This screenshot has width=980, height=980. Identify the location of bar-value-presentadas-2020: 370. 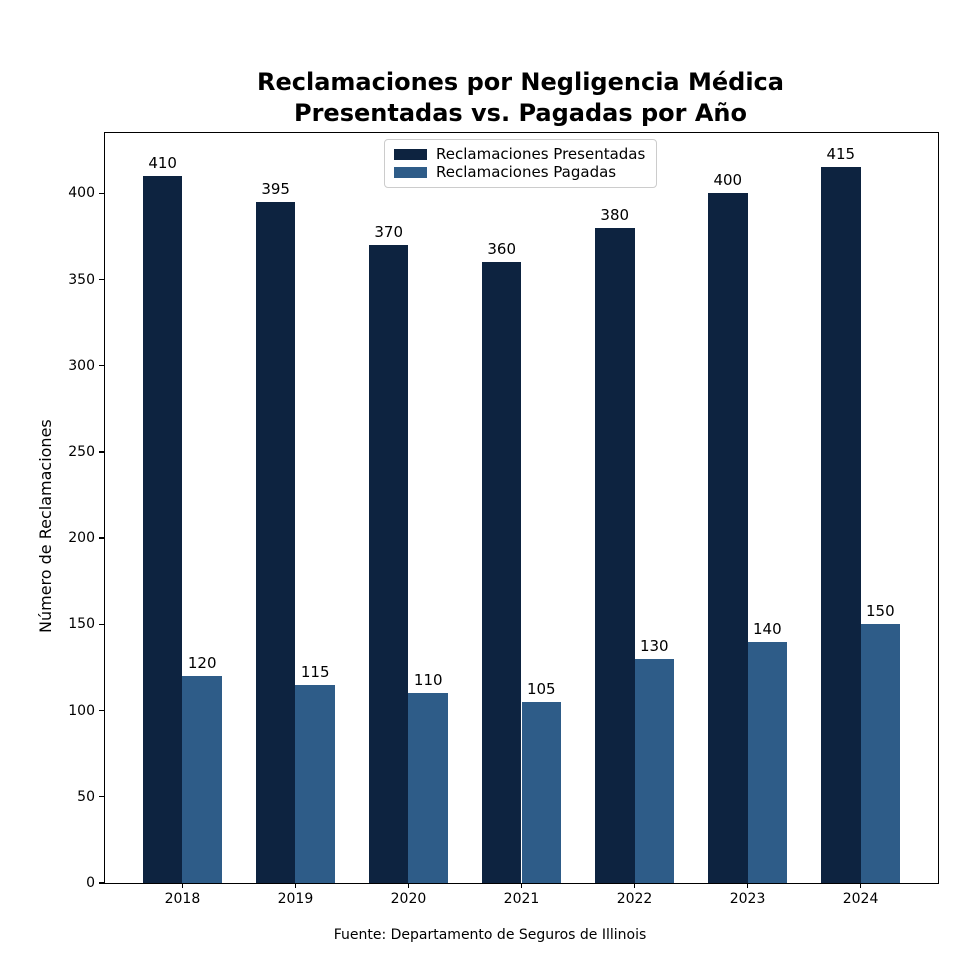
(388, 232).